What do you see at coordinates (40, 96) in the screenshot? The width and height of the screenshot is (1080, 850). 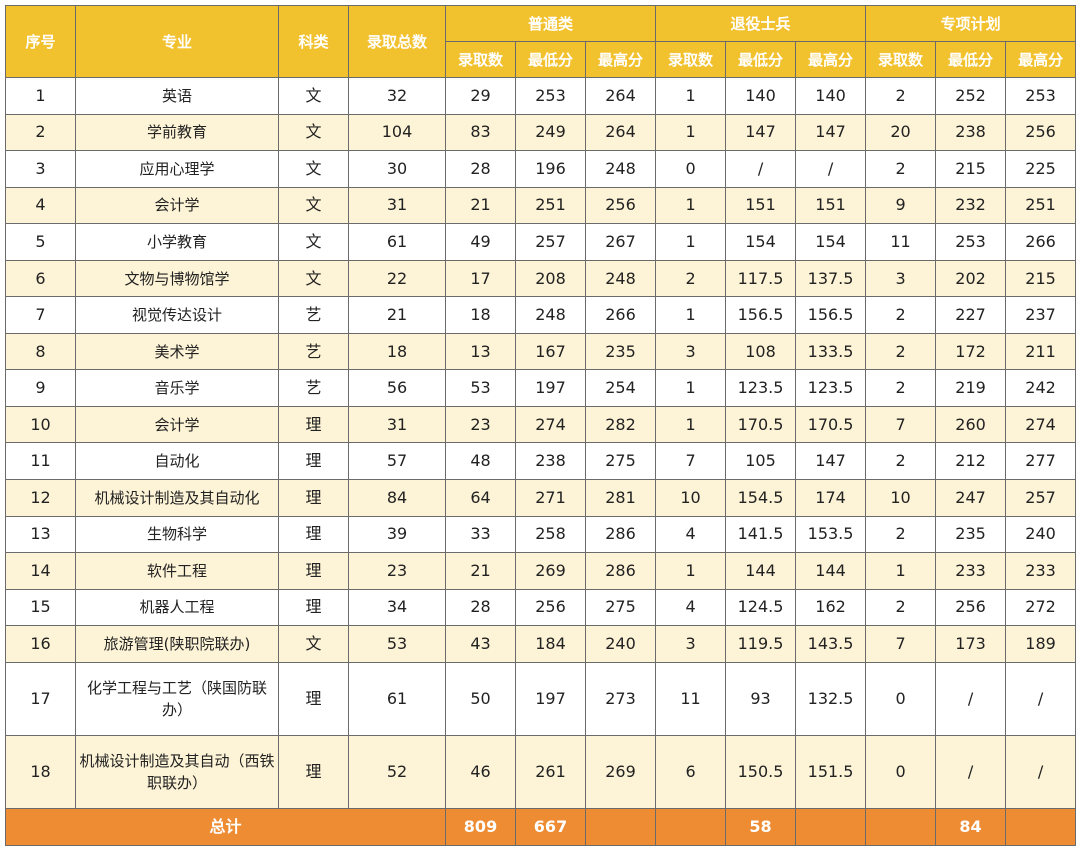 I see `cell-seq: 1` at bounding box center [40, 96].